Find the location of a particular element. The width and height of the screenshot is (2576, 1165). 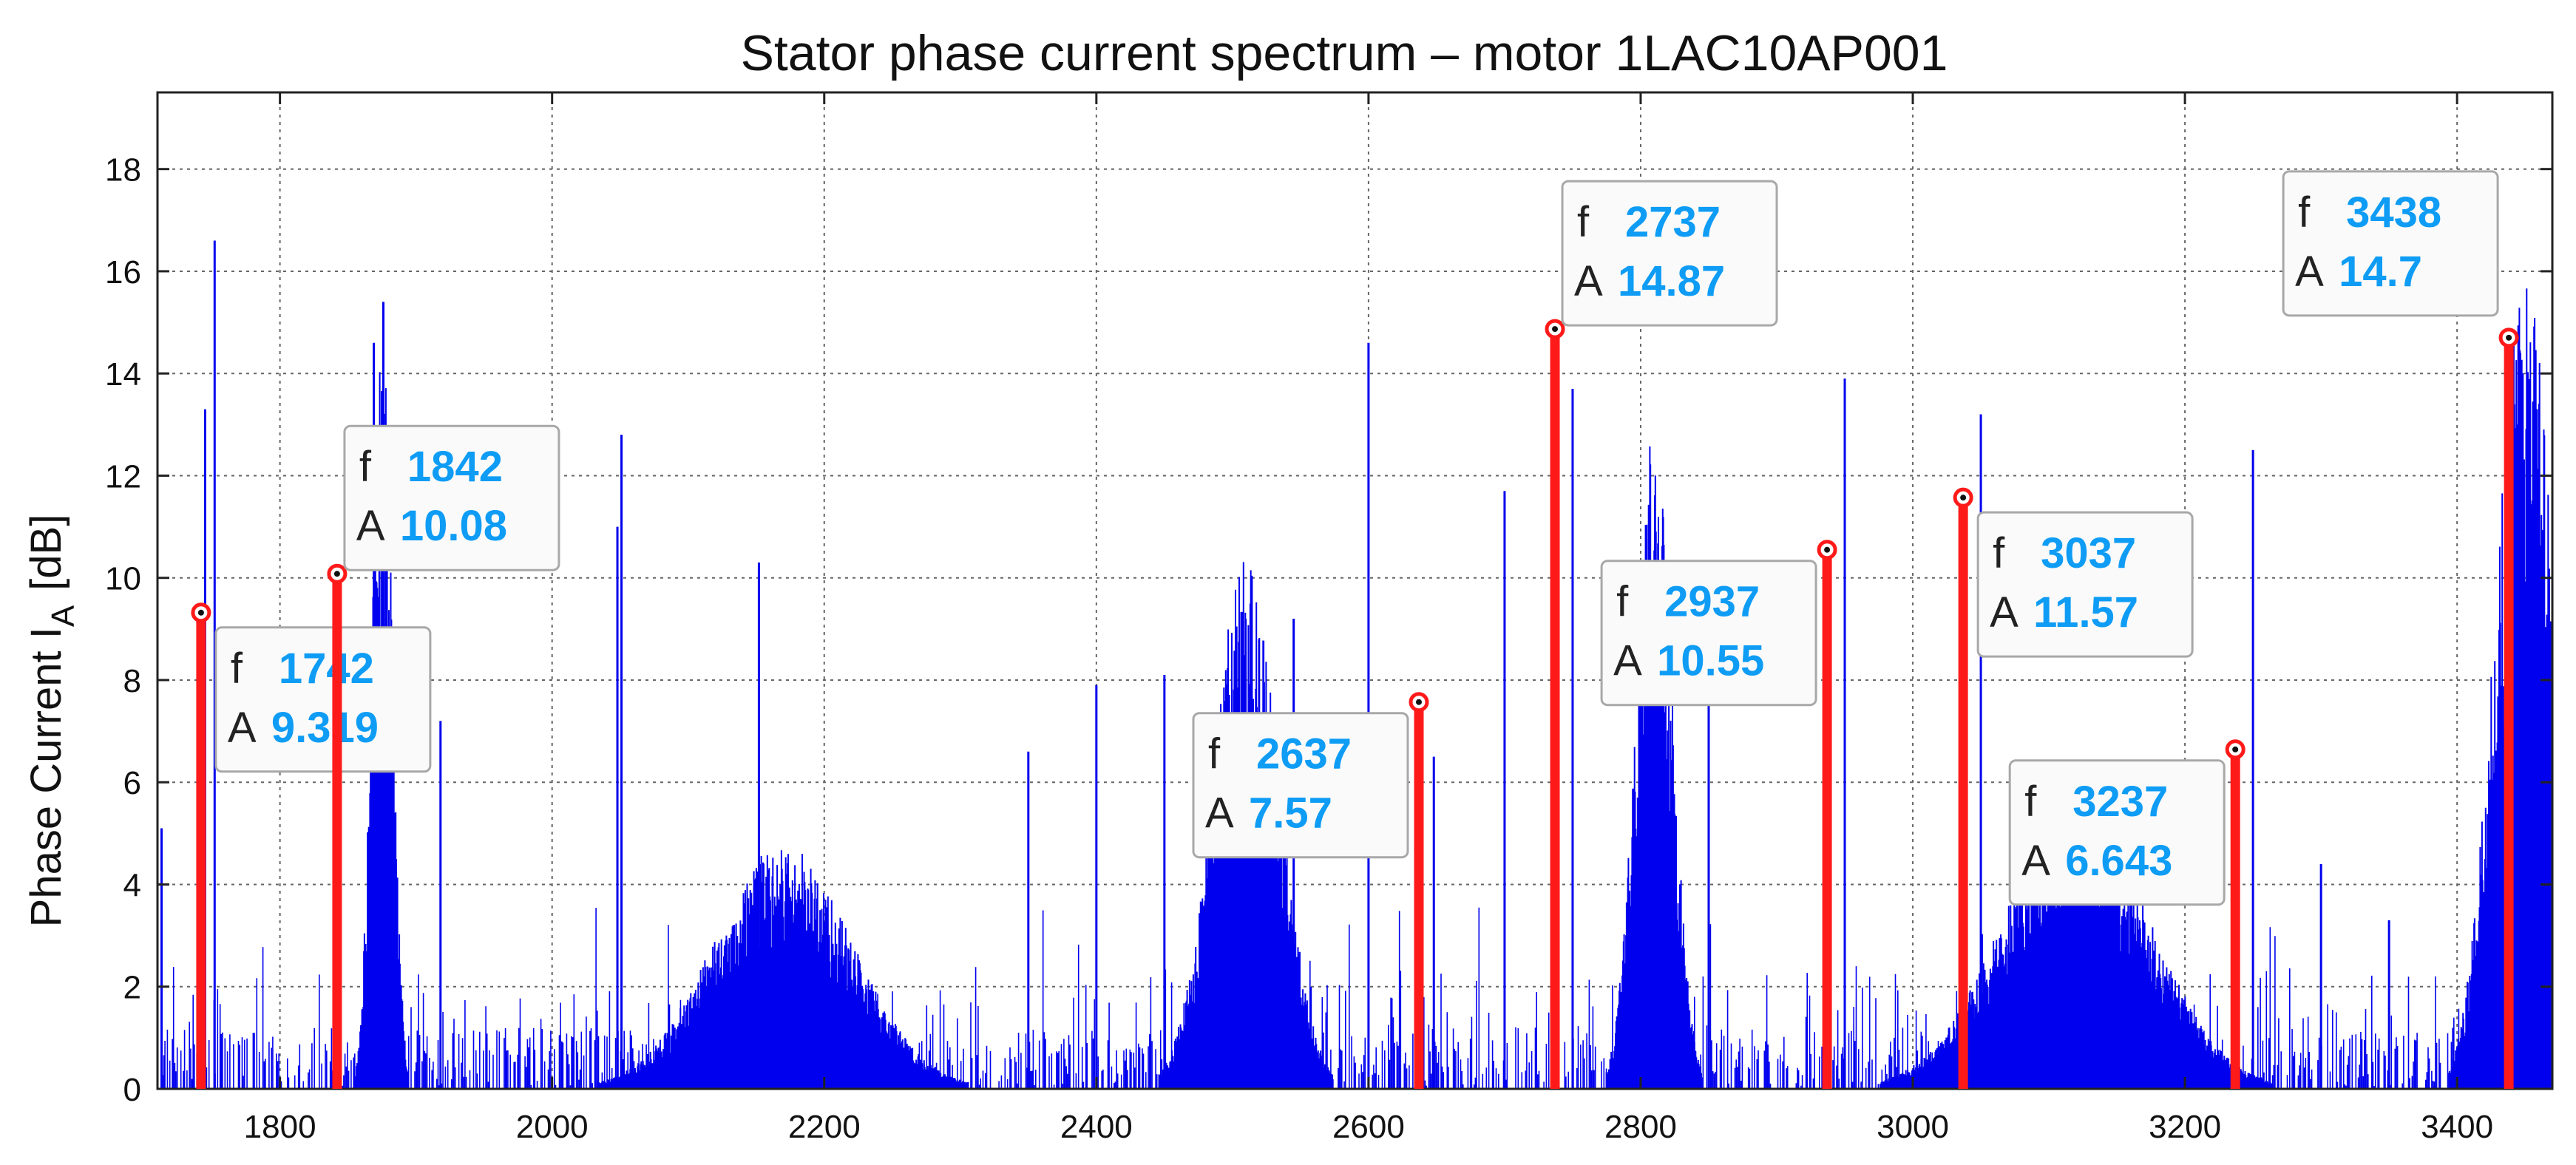

x-tick-label: 2800 is located at coordinates (1640, 1127).